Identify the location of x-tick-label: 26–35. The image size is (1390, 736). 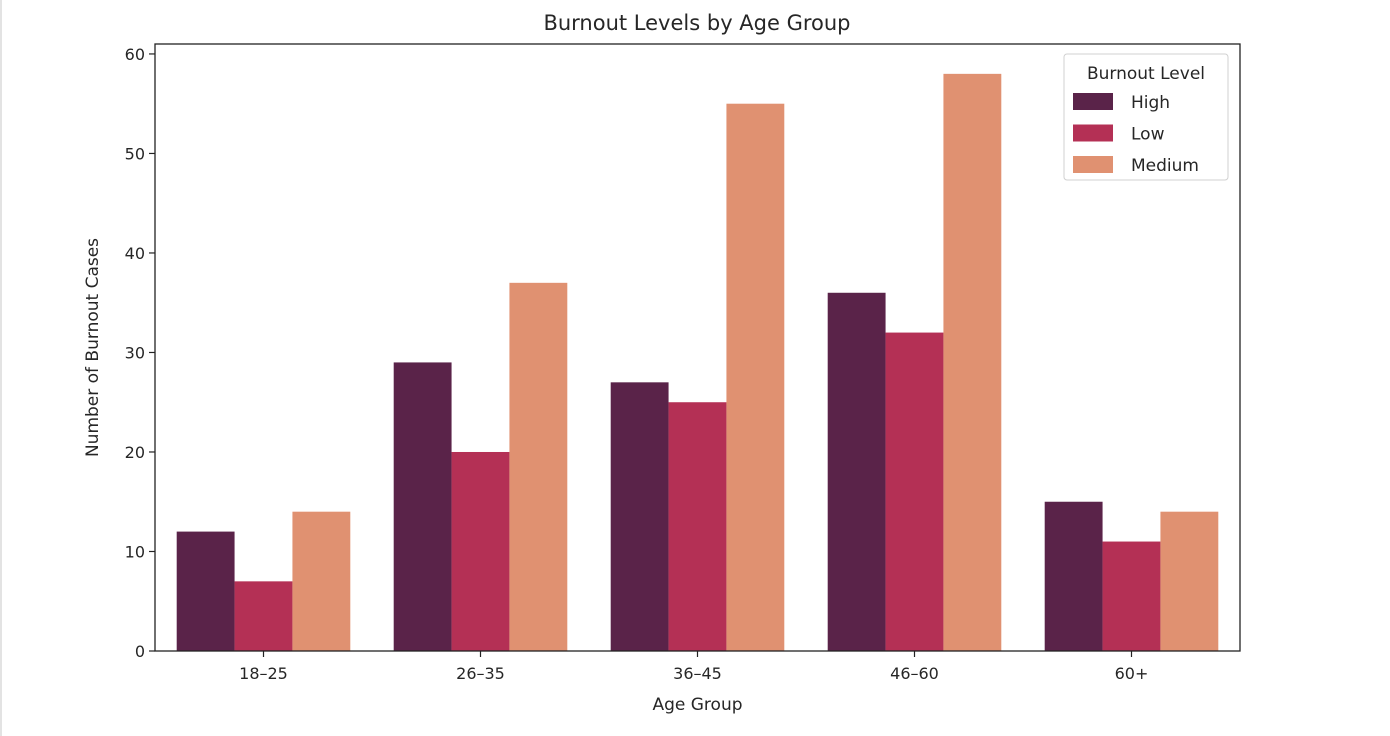
(480, 673).